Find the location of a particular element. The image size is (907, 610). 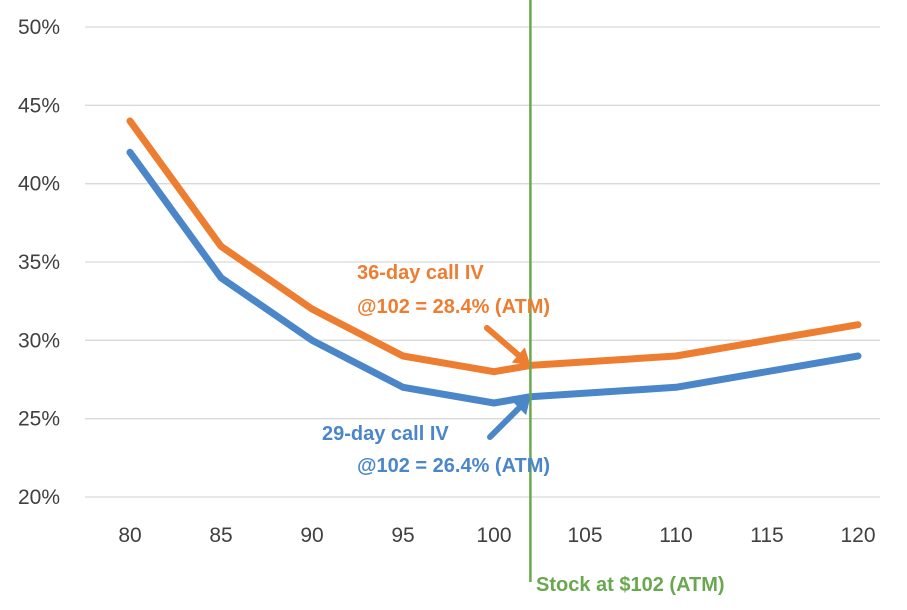

x-tick-label: 85 is located at coordinates (220, 535).